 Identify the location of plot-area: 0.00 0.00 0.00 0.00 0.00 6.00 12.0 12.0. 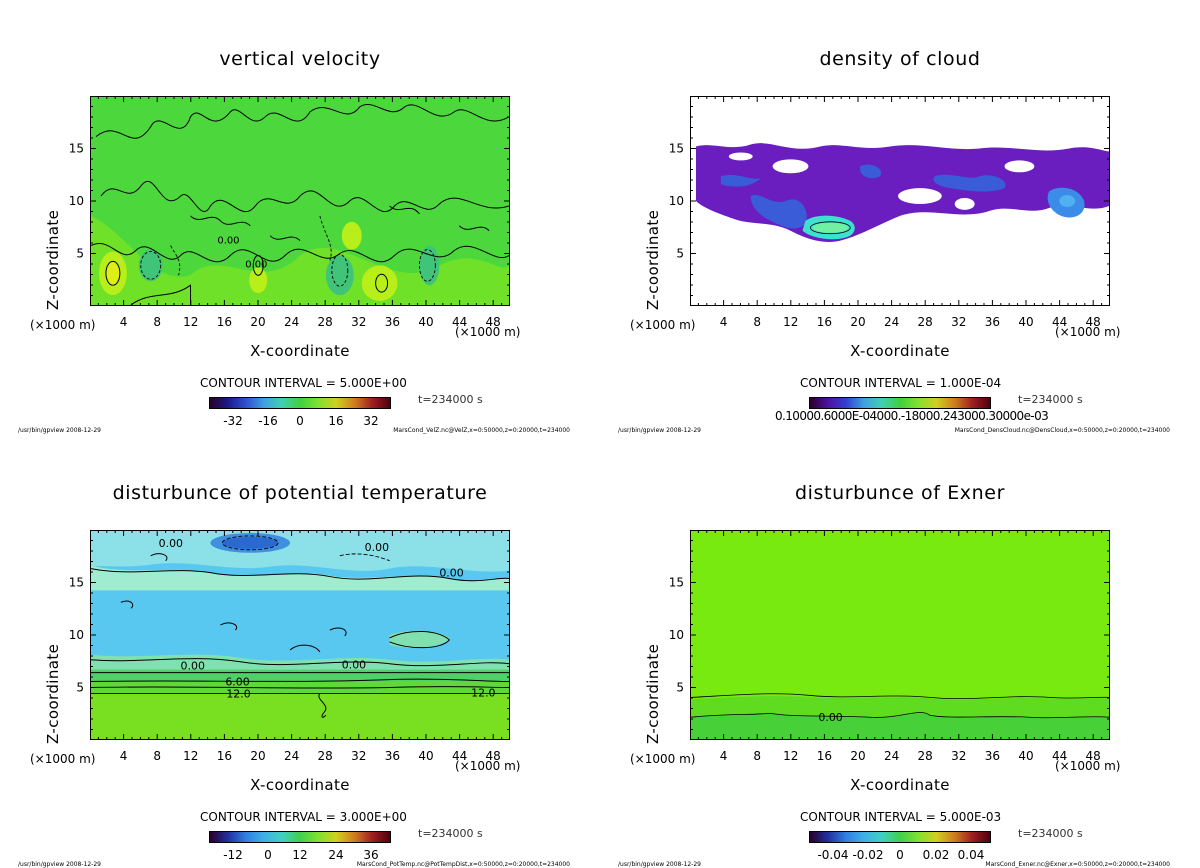
(300, 635).